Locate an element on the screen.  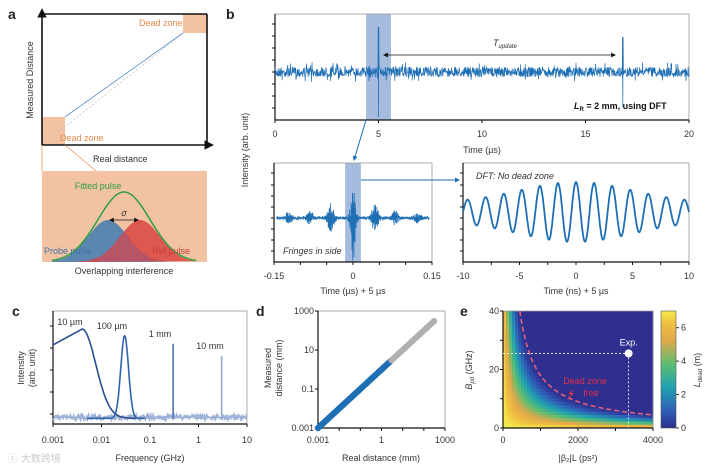
fringe-trace is located at coordinates (353, 226).